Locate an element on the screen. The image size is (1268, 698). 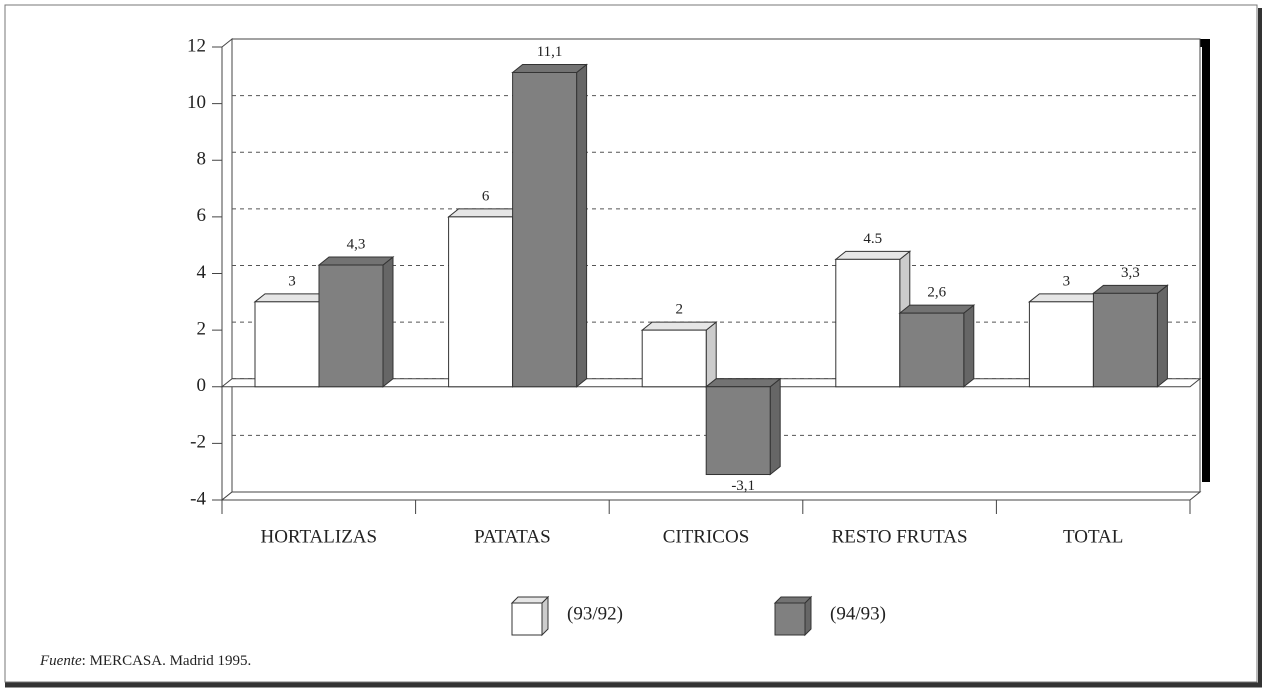
x-tick-label: TOTAL is located at coordinates (1093, 536).